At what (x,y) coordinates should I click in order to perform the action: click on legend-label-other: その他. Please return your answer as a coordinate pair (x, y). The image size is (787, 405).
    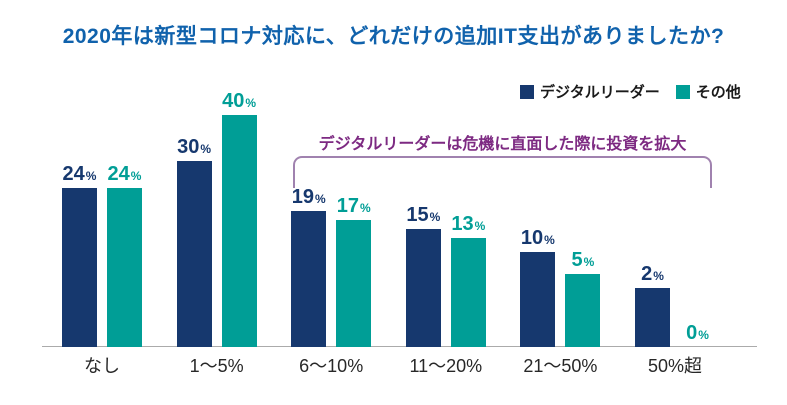
    Looking at the image, I should click on (718, 92).